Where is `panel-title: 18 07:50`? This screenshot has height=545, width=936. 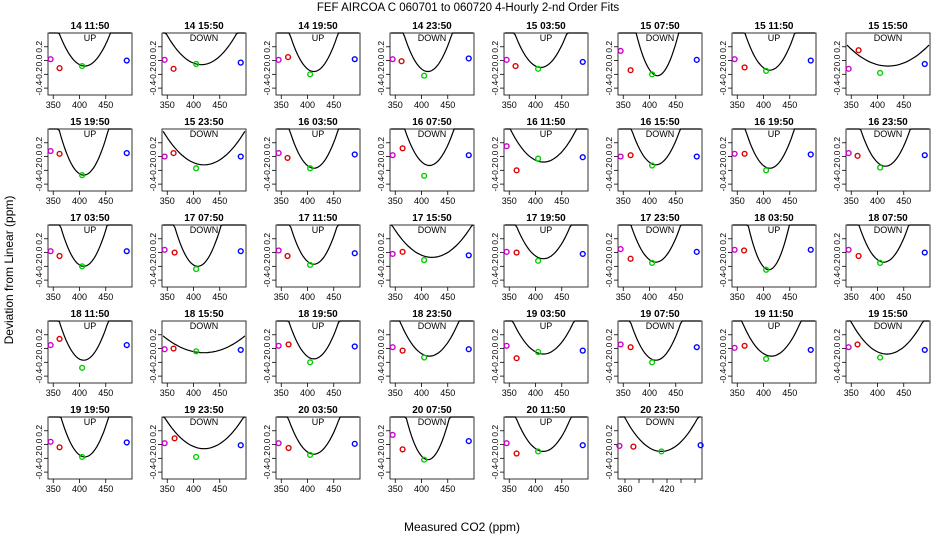
panel-title: 18 07:50 is located at coordinates (888, 218).